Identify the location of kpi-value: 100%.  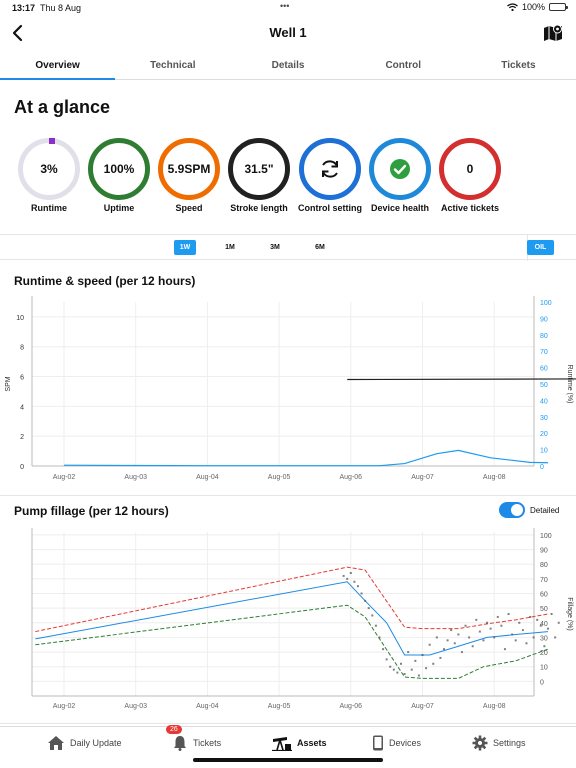
(119, 169).